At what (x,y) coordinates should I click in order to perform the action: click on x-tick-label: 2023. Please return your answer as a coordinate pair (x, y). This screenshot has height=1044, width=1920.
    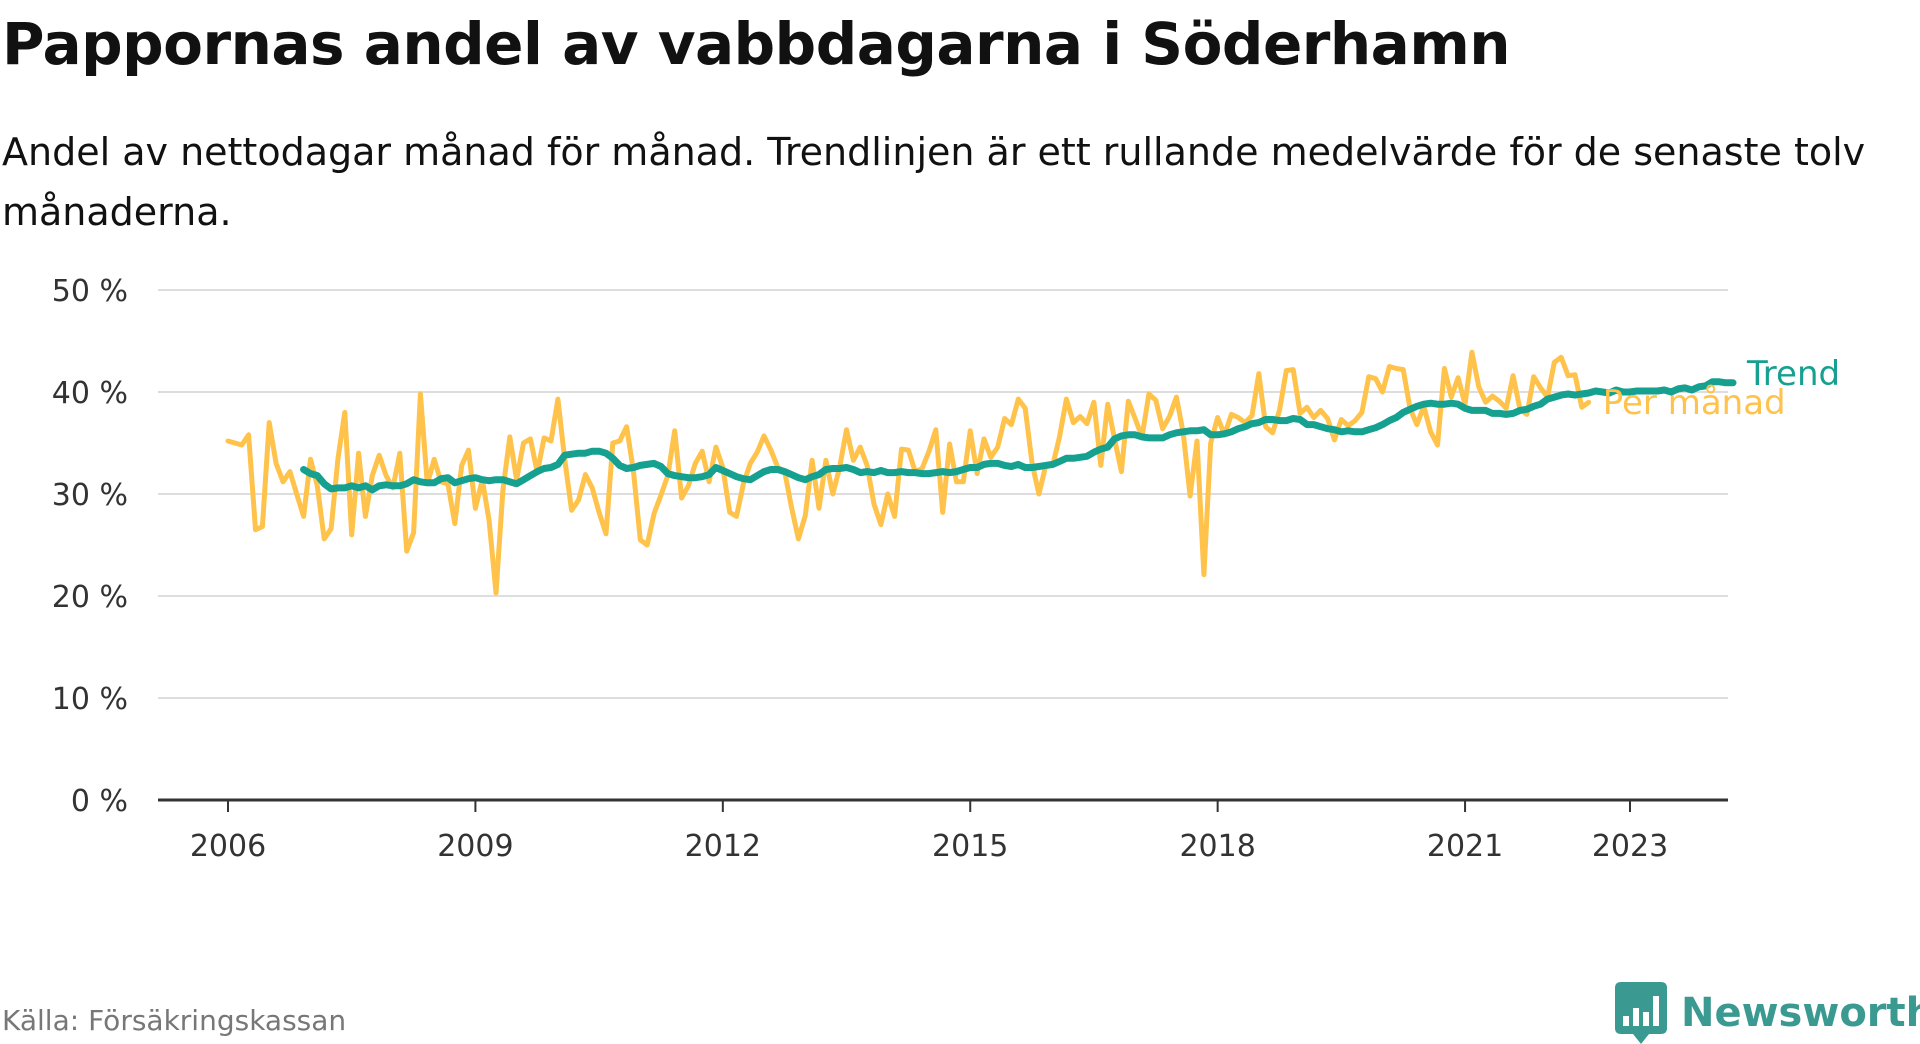
    Looking at the image, I should click on (1630, 846).